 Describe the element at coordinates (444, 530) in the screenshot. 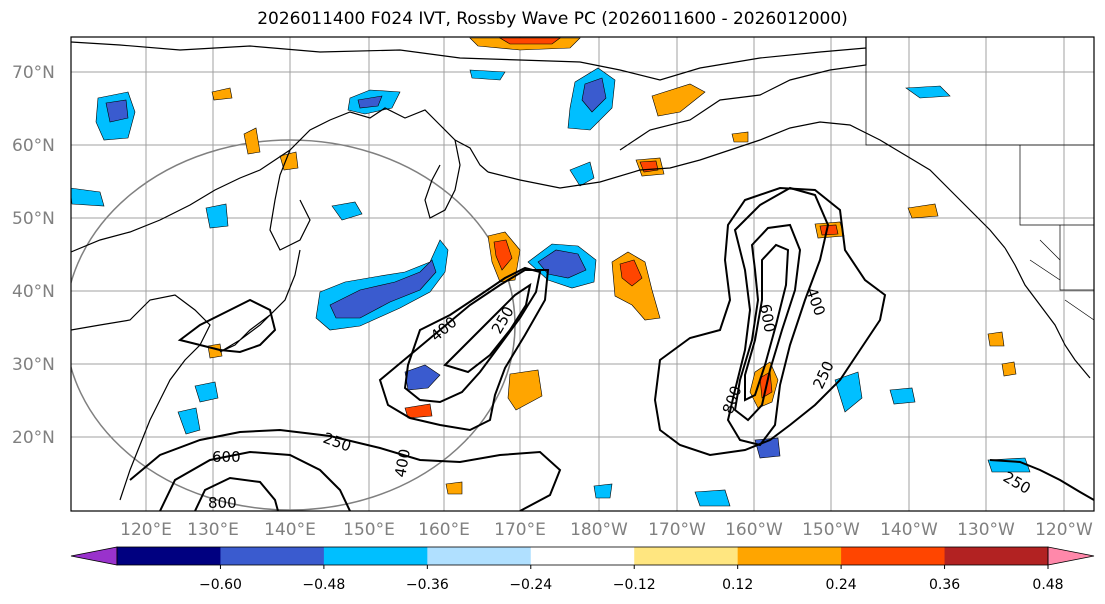

I see `longitude-label: 160°E` at that location.